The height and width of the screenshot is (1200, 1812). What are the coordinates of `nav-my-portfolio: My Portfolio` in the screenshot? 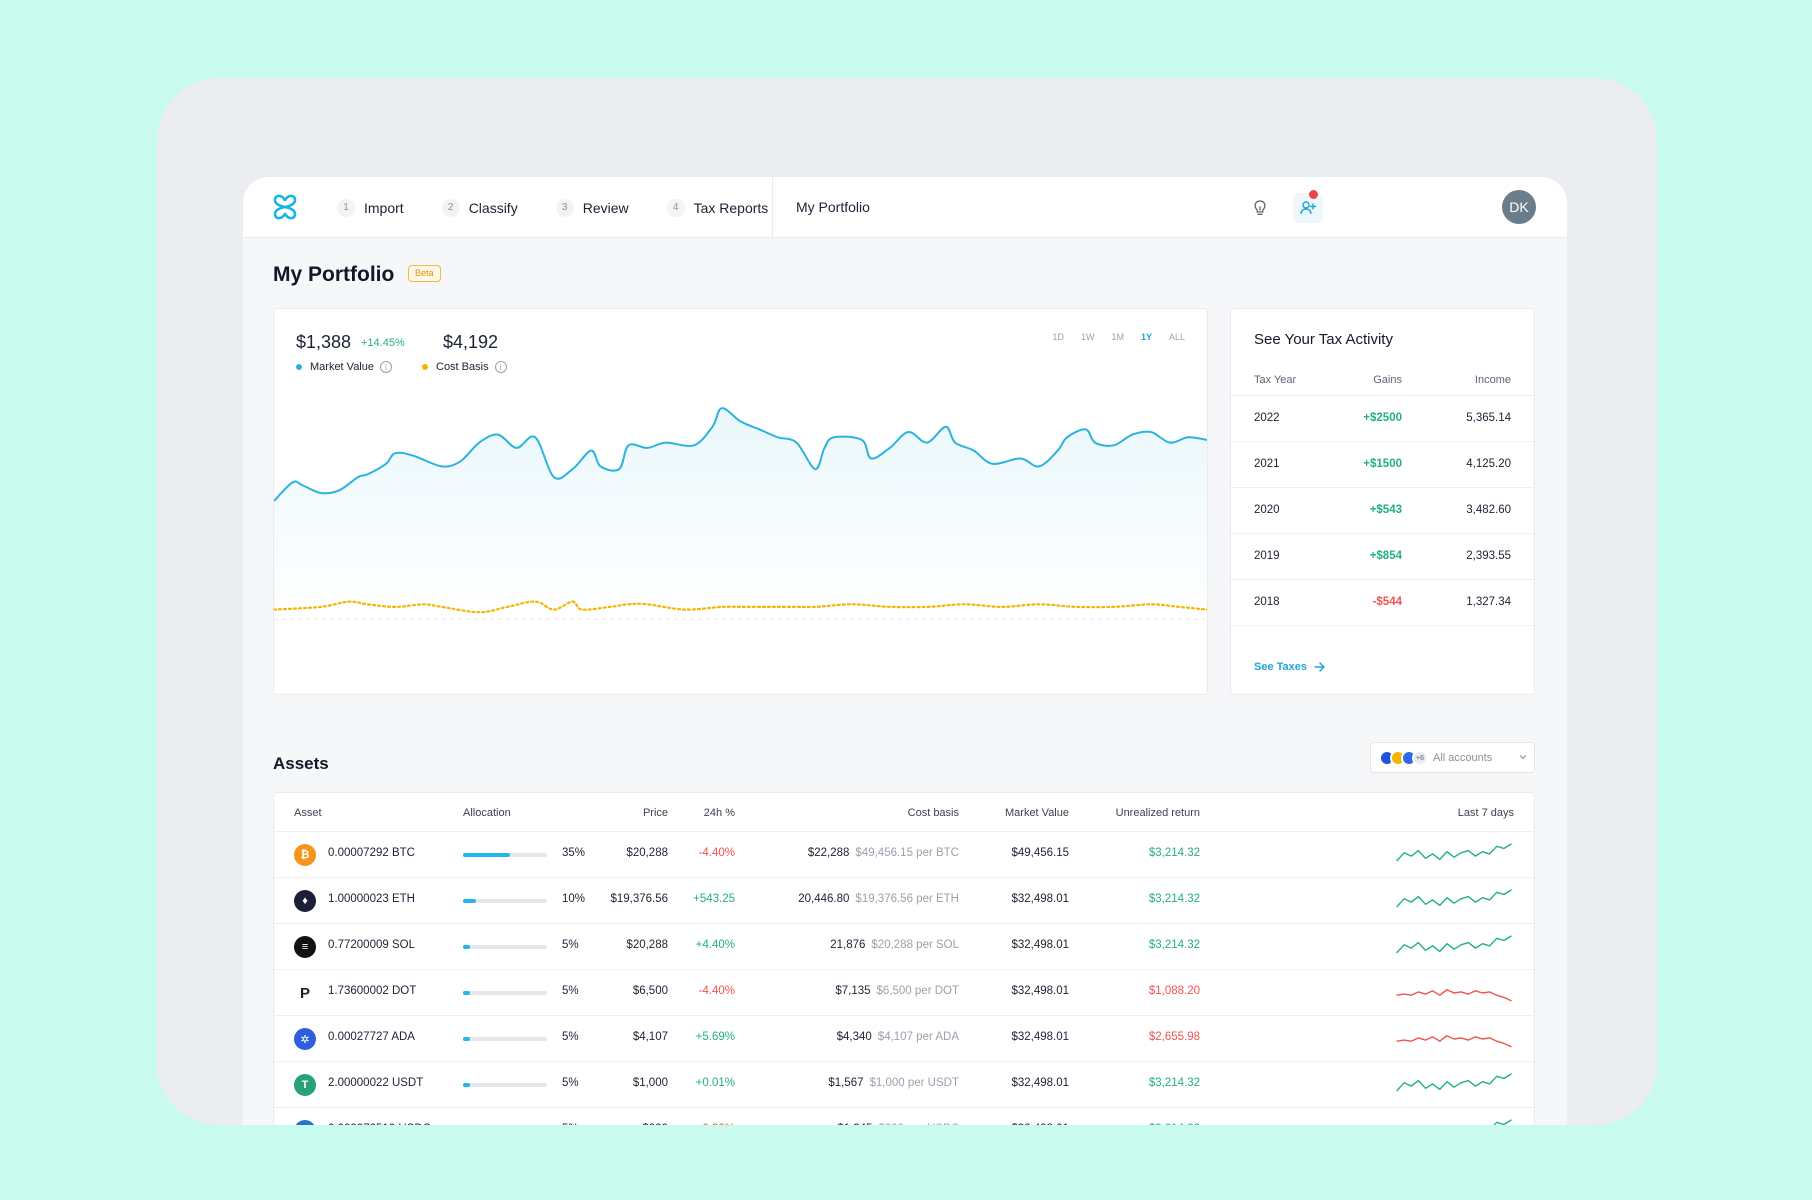 It's located at (833, 207).